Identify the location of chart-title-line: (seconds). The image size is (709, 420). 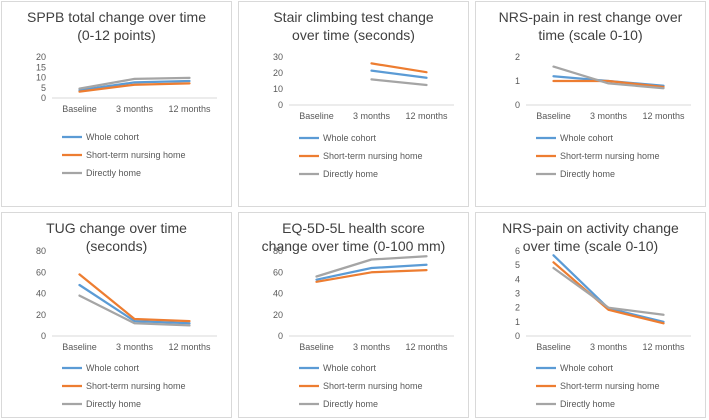
(116, 246).